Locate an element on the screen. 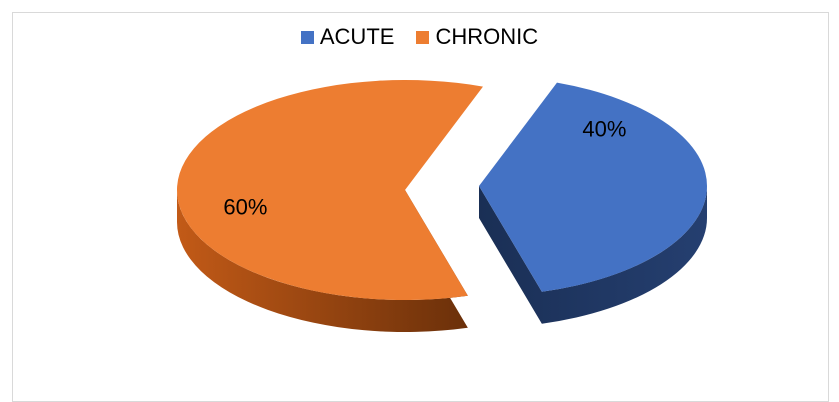  pie-slice-side-acute is located at coordinates (593, 255).